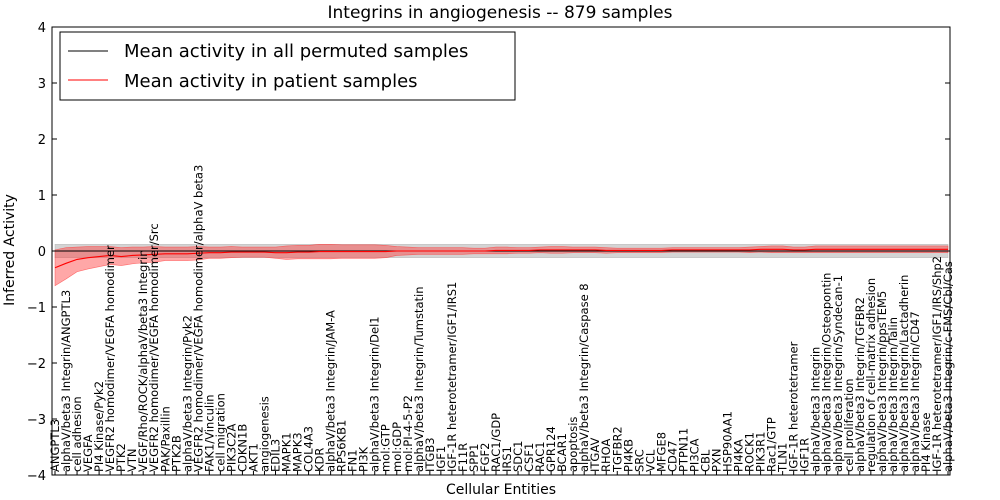 The image size is (1000, 500). I want to click on x-tick-label: GPR124, so click(551, 449).